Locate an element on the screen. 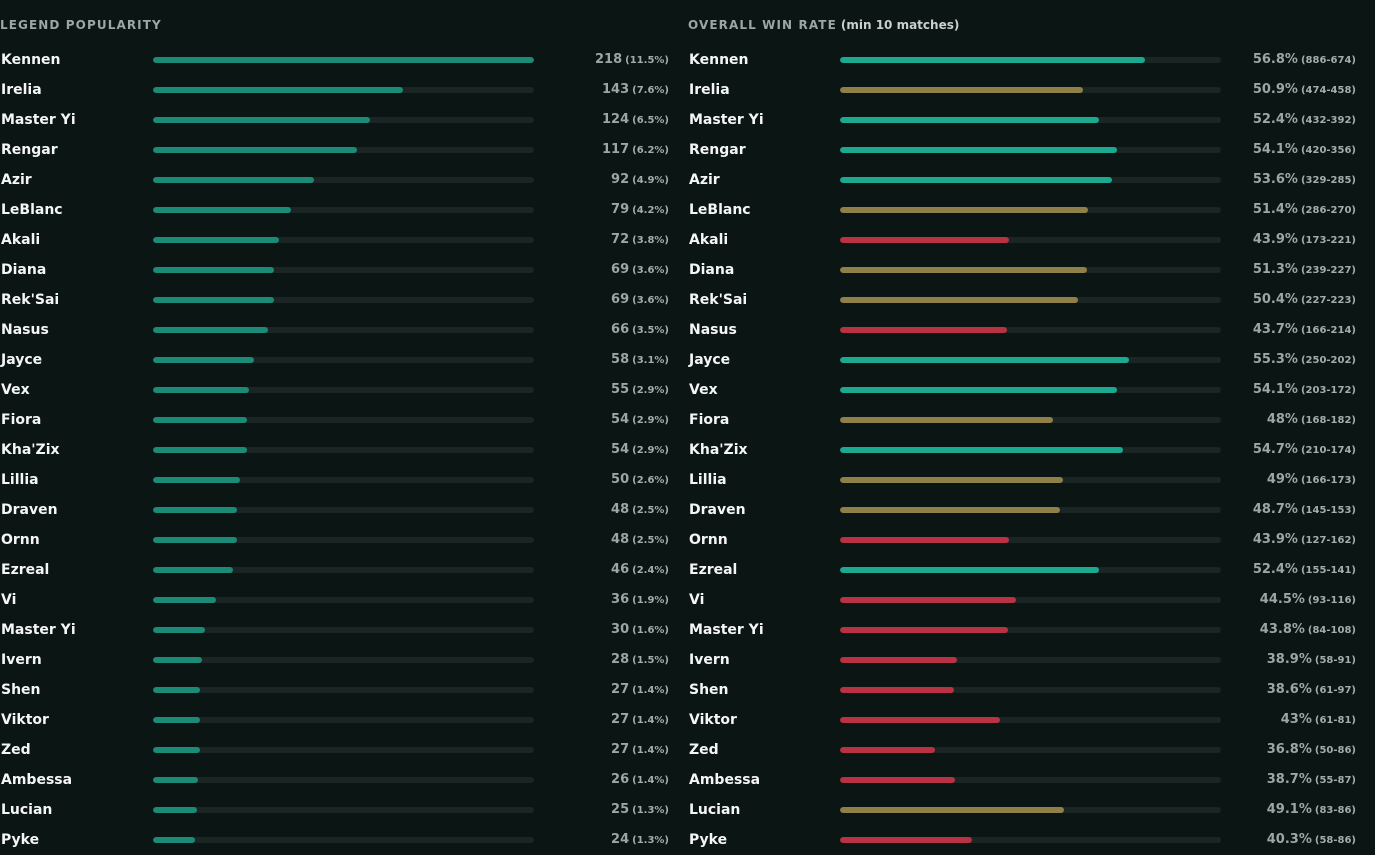  popularity-value: 124 (6.5%) is located at coordinates (635, 120).